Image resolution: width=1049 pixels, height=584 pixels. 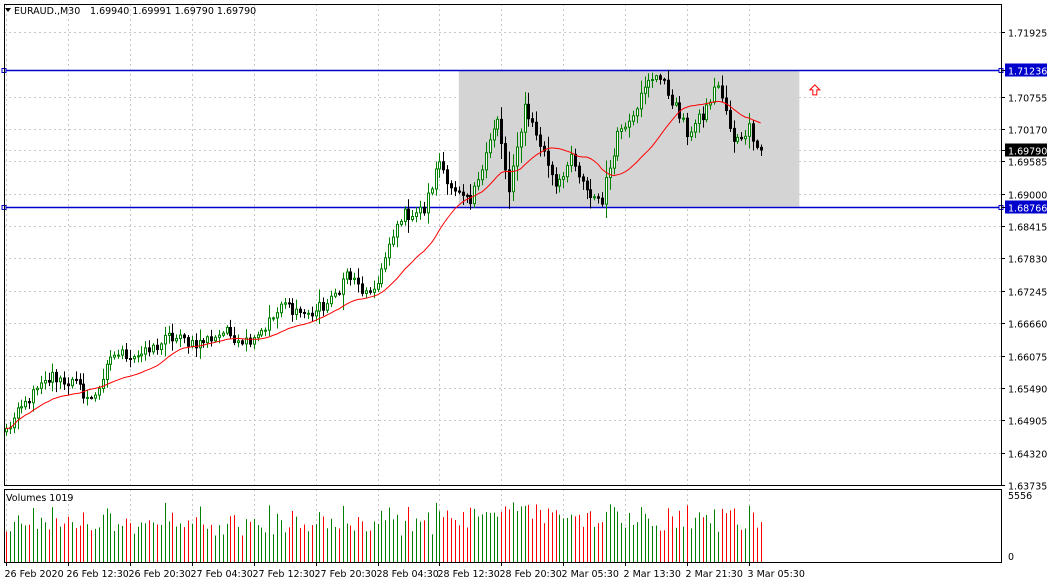 What do you see at coordinates (1020, 496) in the screenshot?
I see `volume-tick-label: 5556` at bounding box center [1020, 496].